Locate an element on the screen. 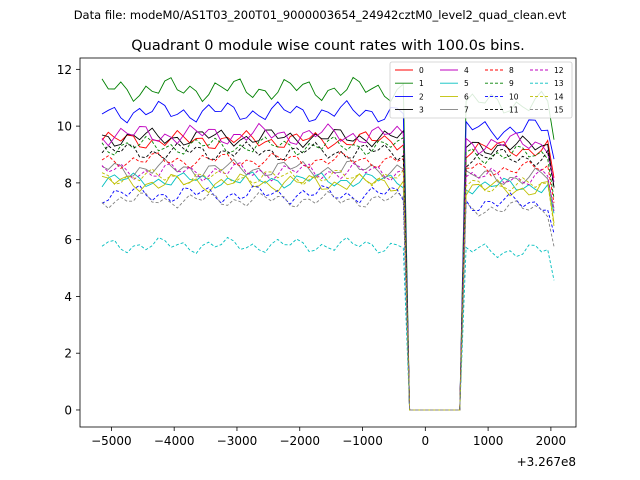  y-axis: 0 2 4 6 8 10 12 is located at coordinates (68, 240).